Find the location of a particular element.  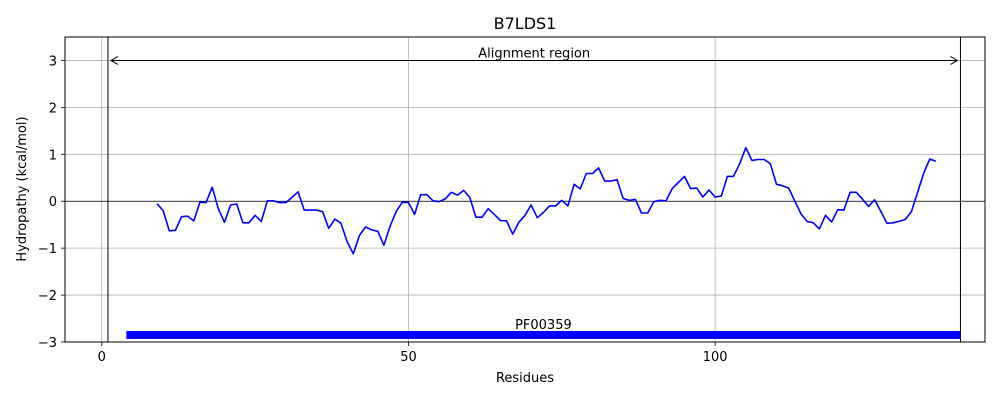

region-arrow-left-head is located at coordinates (114, 60).